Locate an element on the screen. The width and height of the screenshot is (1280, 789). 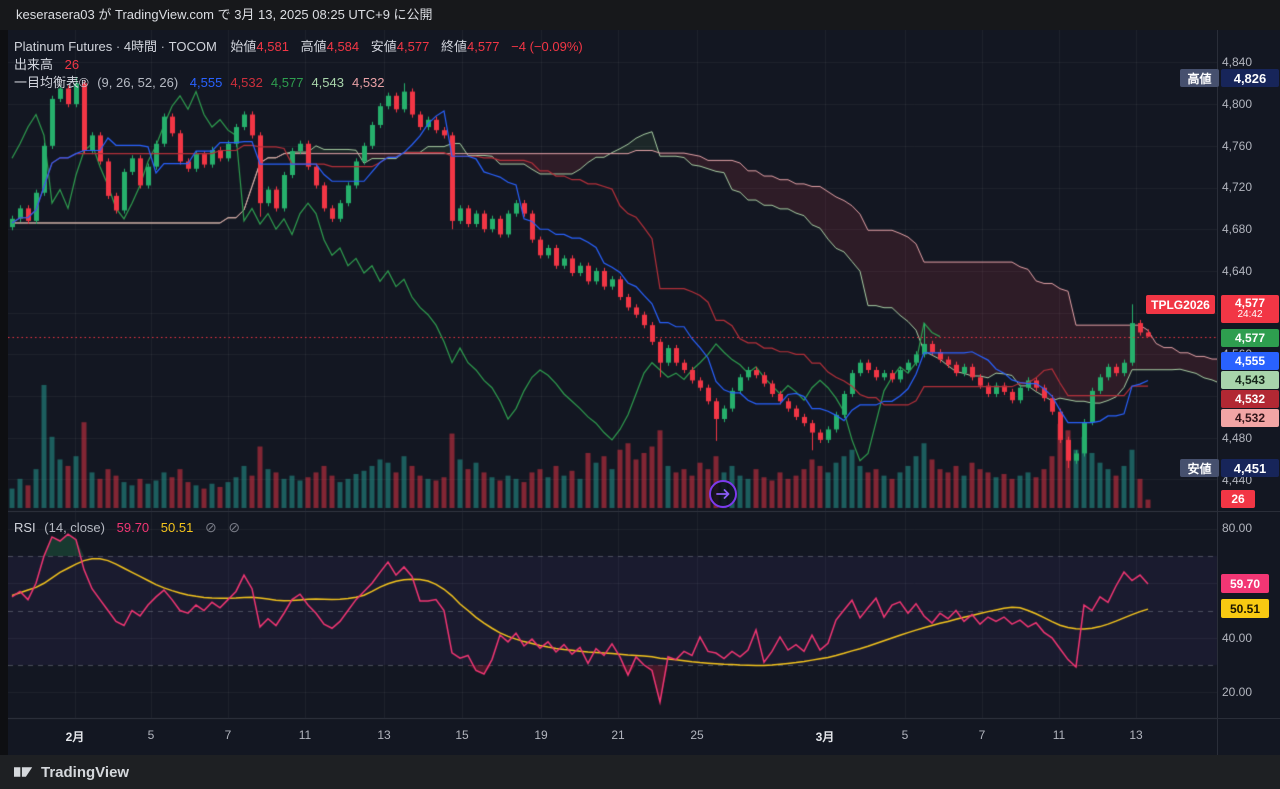
senkou-a-badge: 4,543 is located at coordinates (1250, 380).